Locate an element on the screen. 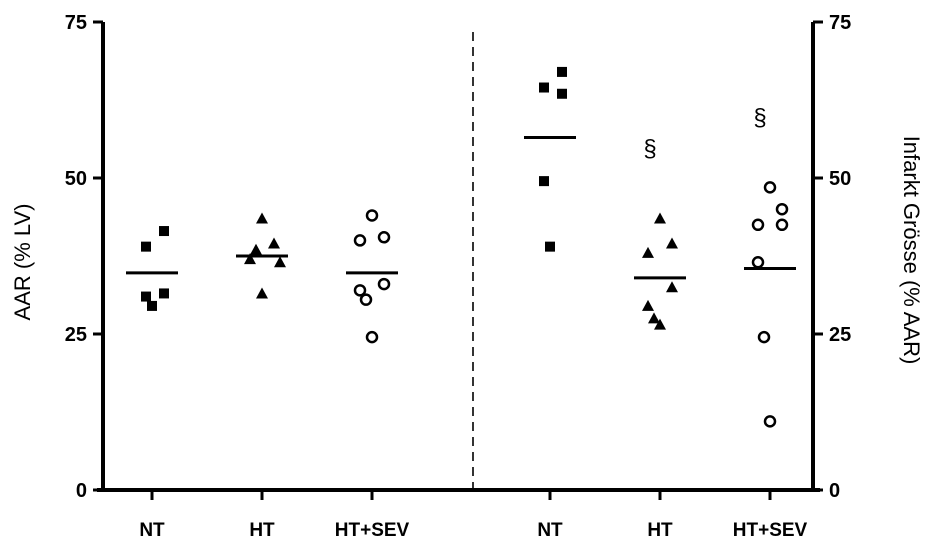 The image size is (925, 543). right-y-axis-title: Infarkt Grösse (% AAR) is located at coordinates (911, 250).